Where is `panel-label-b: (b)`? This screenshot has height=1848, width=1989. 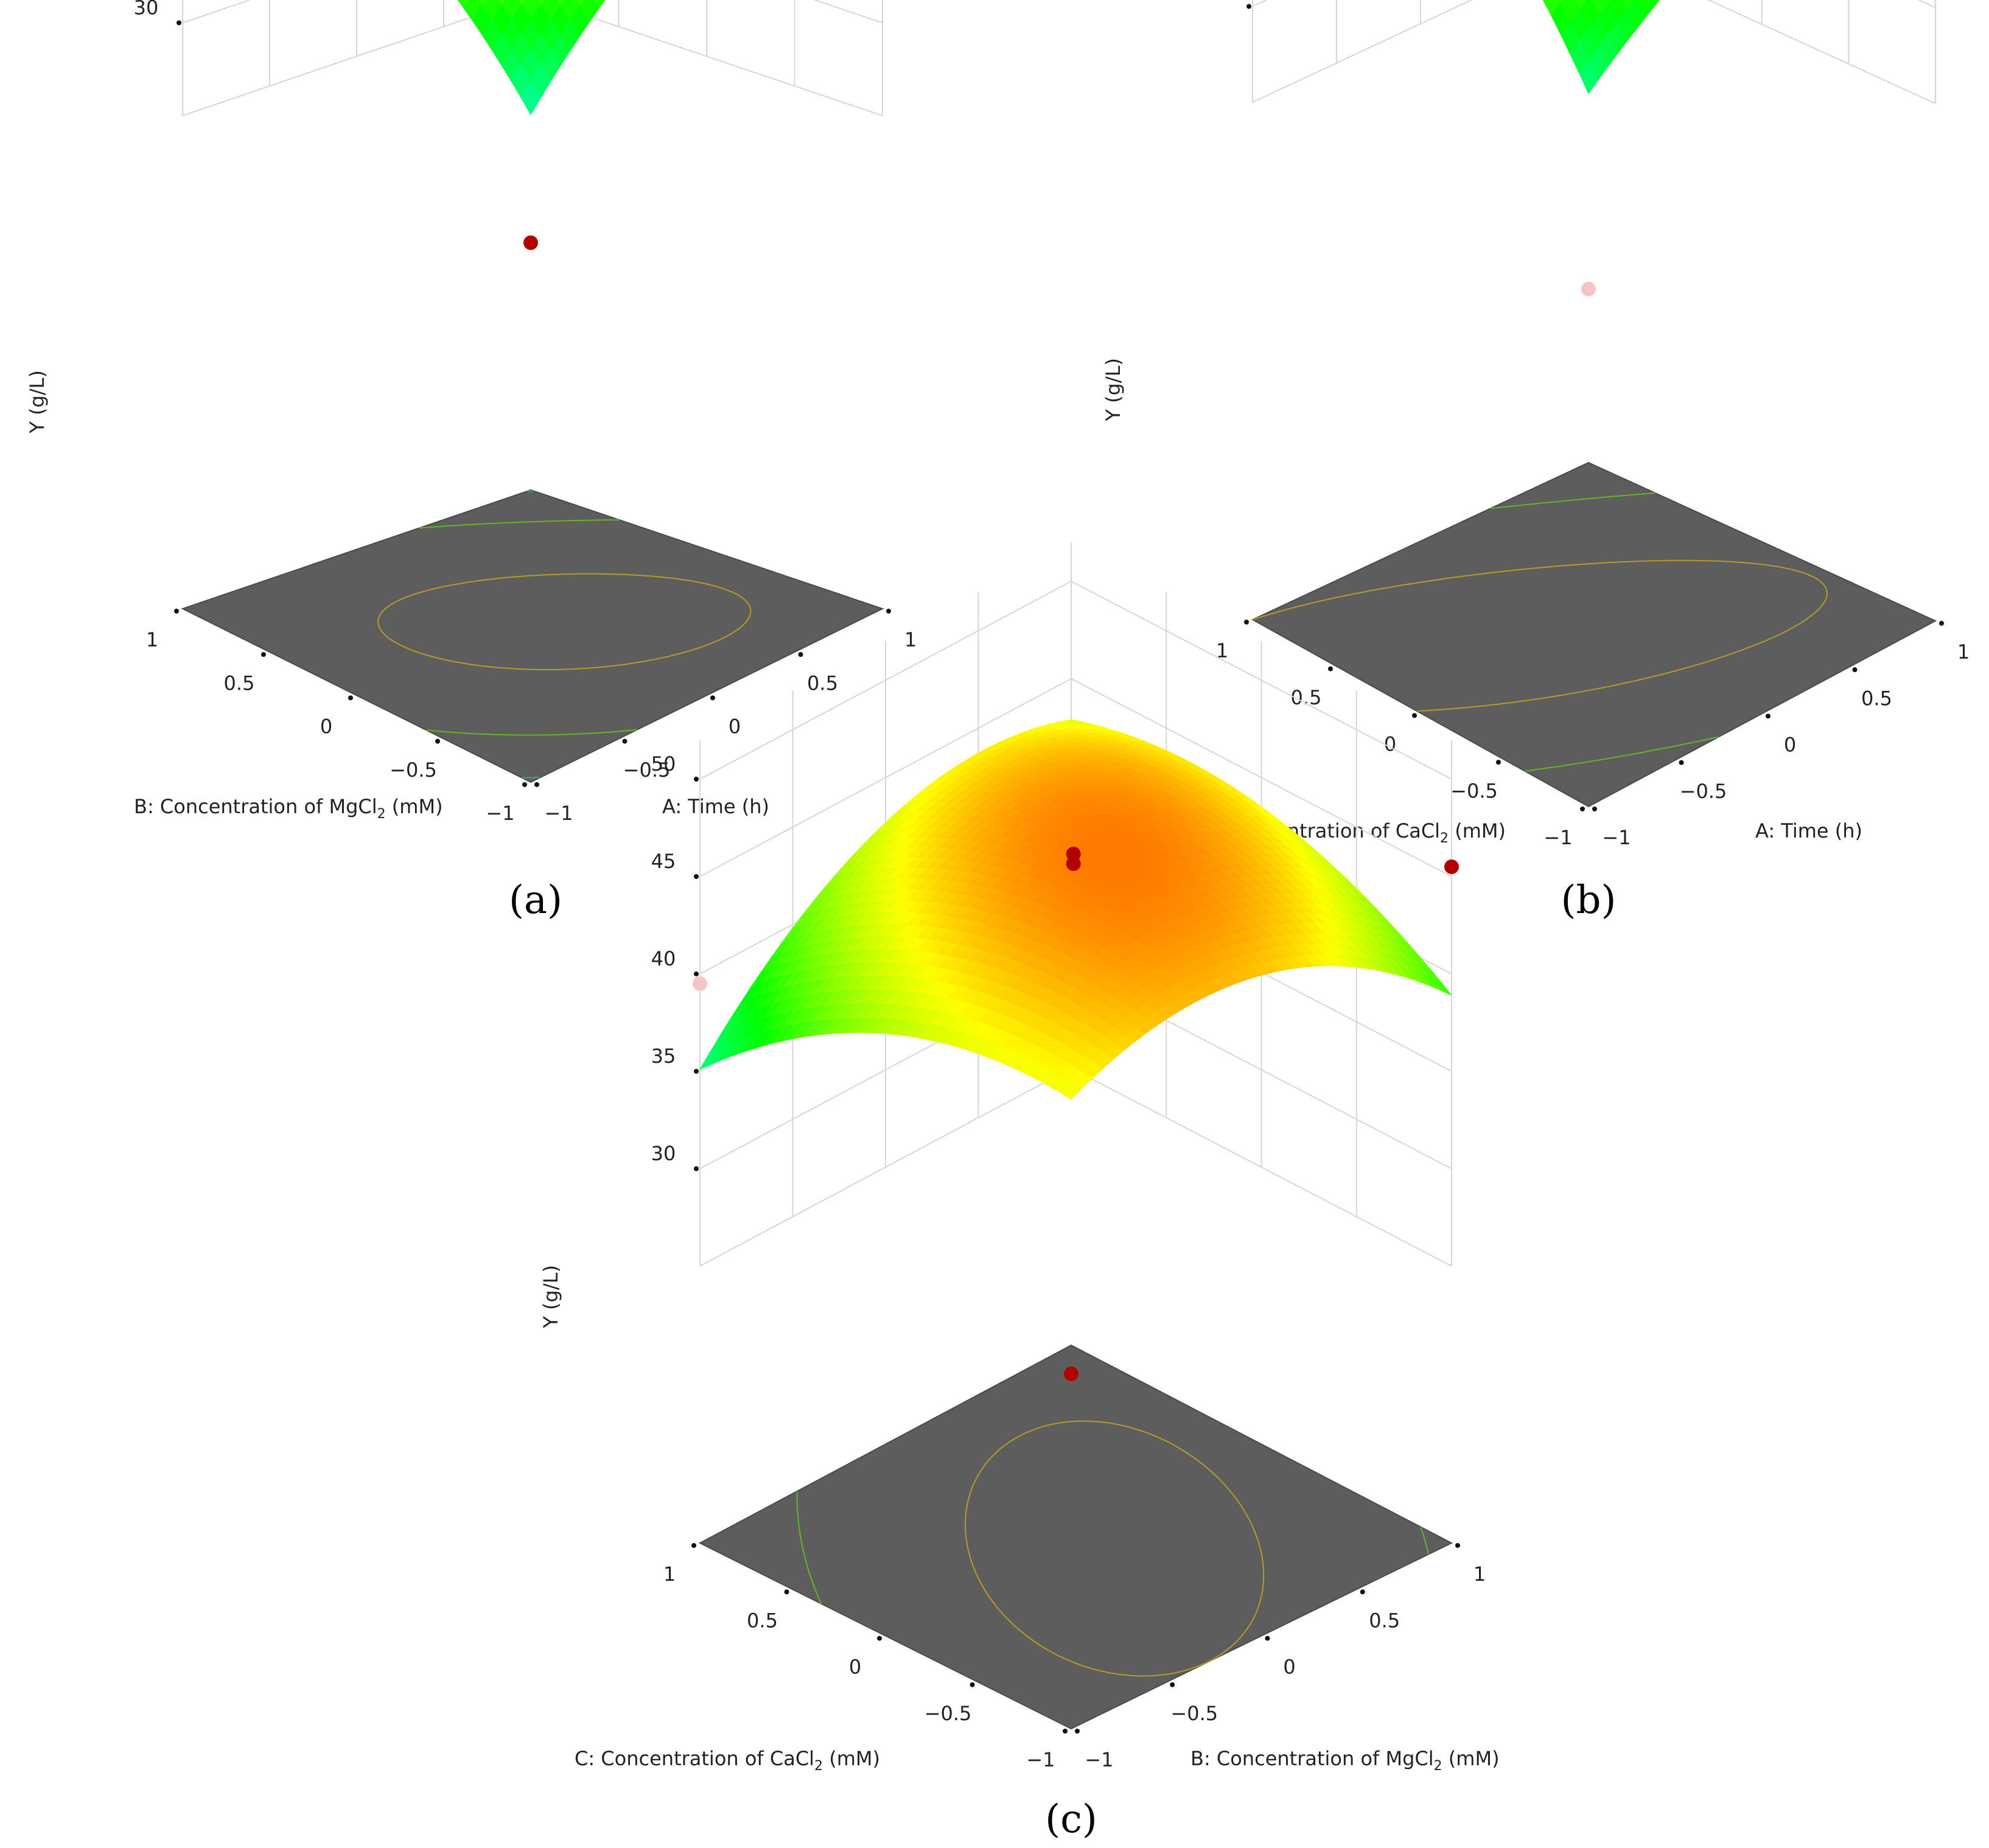 panel-label-b: (b) is located at coordinates (1589, 900).